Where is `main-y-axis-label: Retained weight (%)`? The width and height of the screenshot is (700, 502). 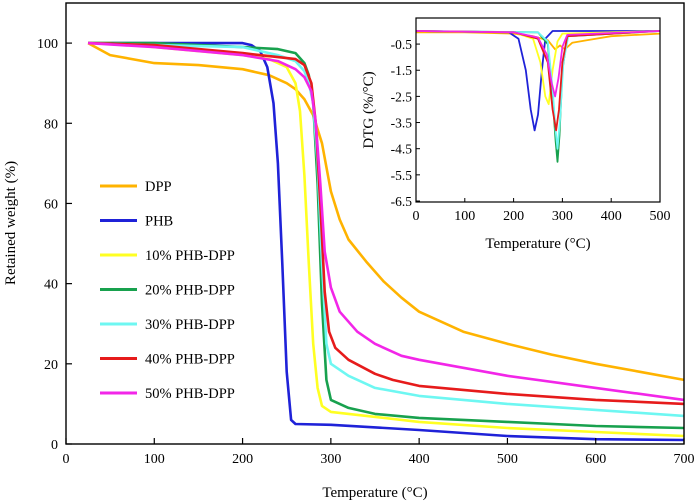
main-y-axis-label: Retained weight (%) is located at coordinates (11, 223).